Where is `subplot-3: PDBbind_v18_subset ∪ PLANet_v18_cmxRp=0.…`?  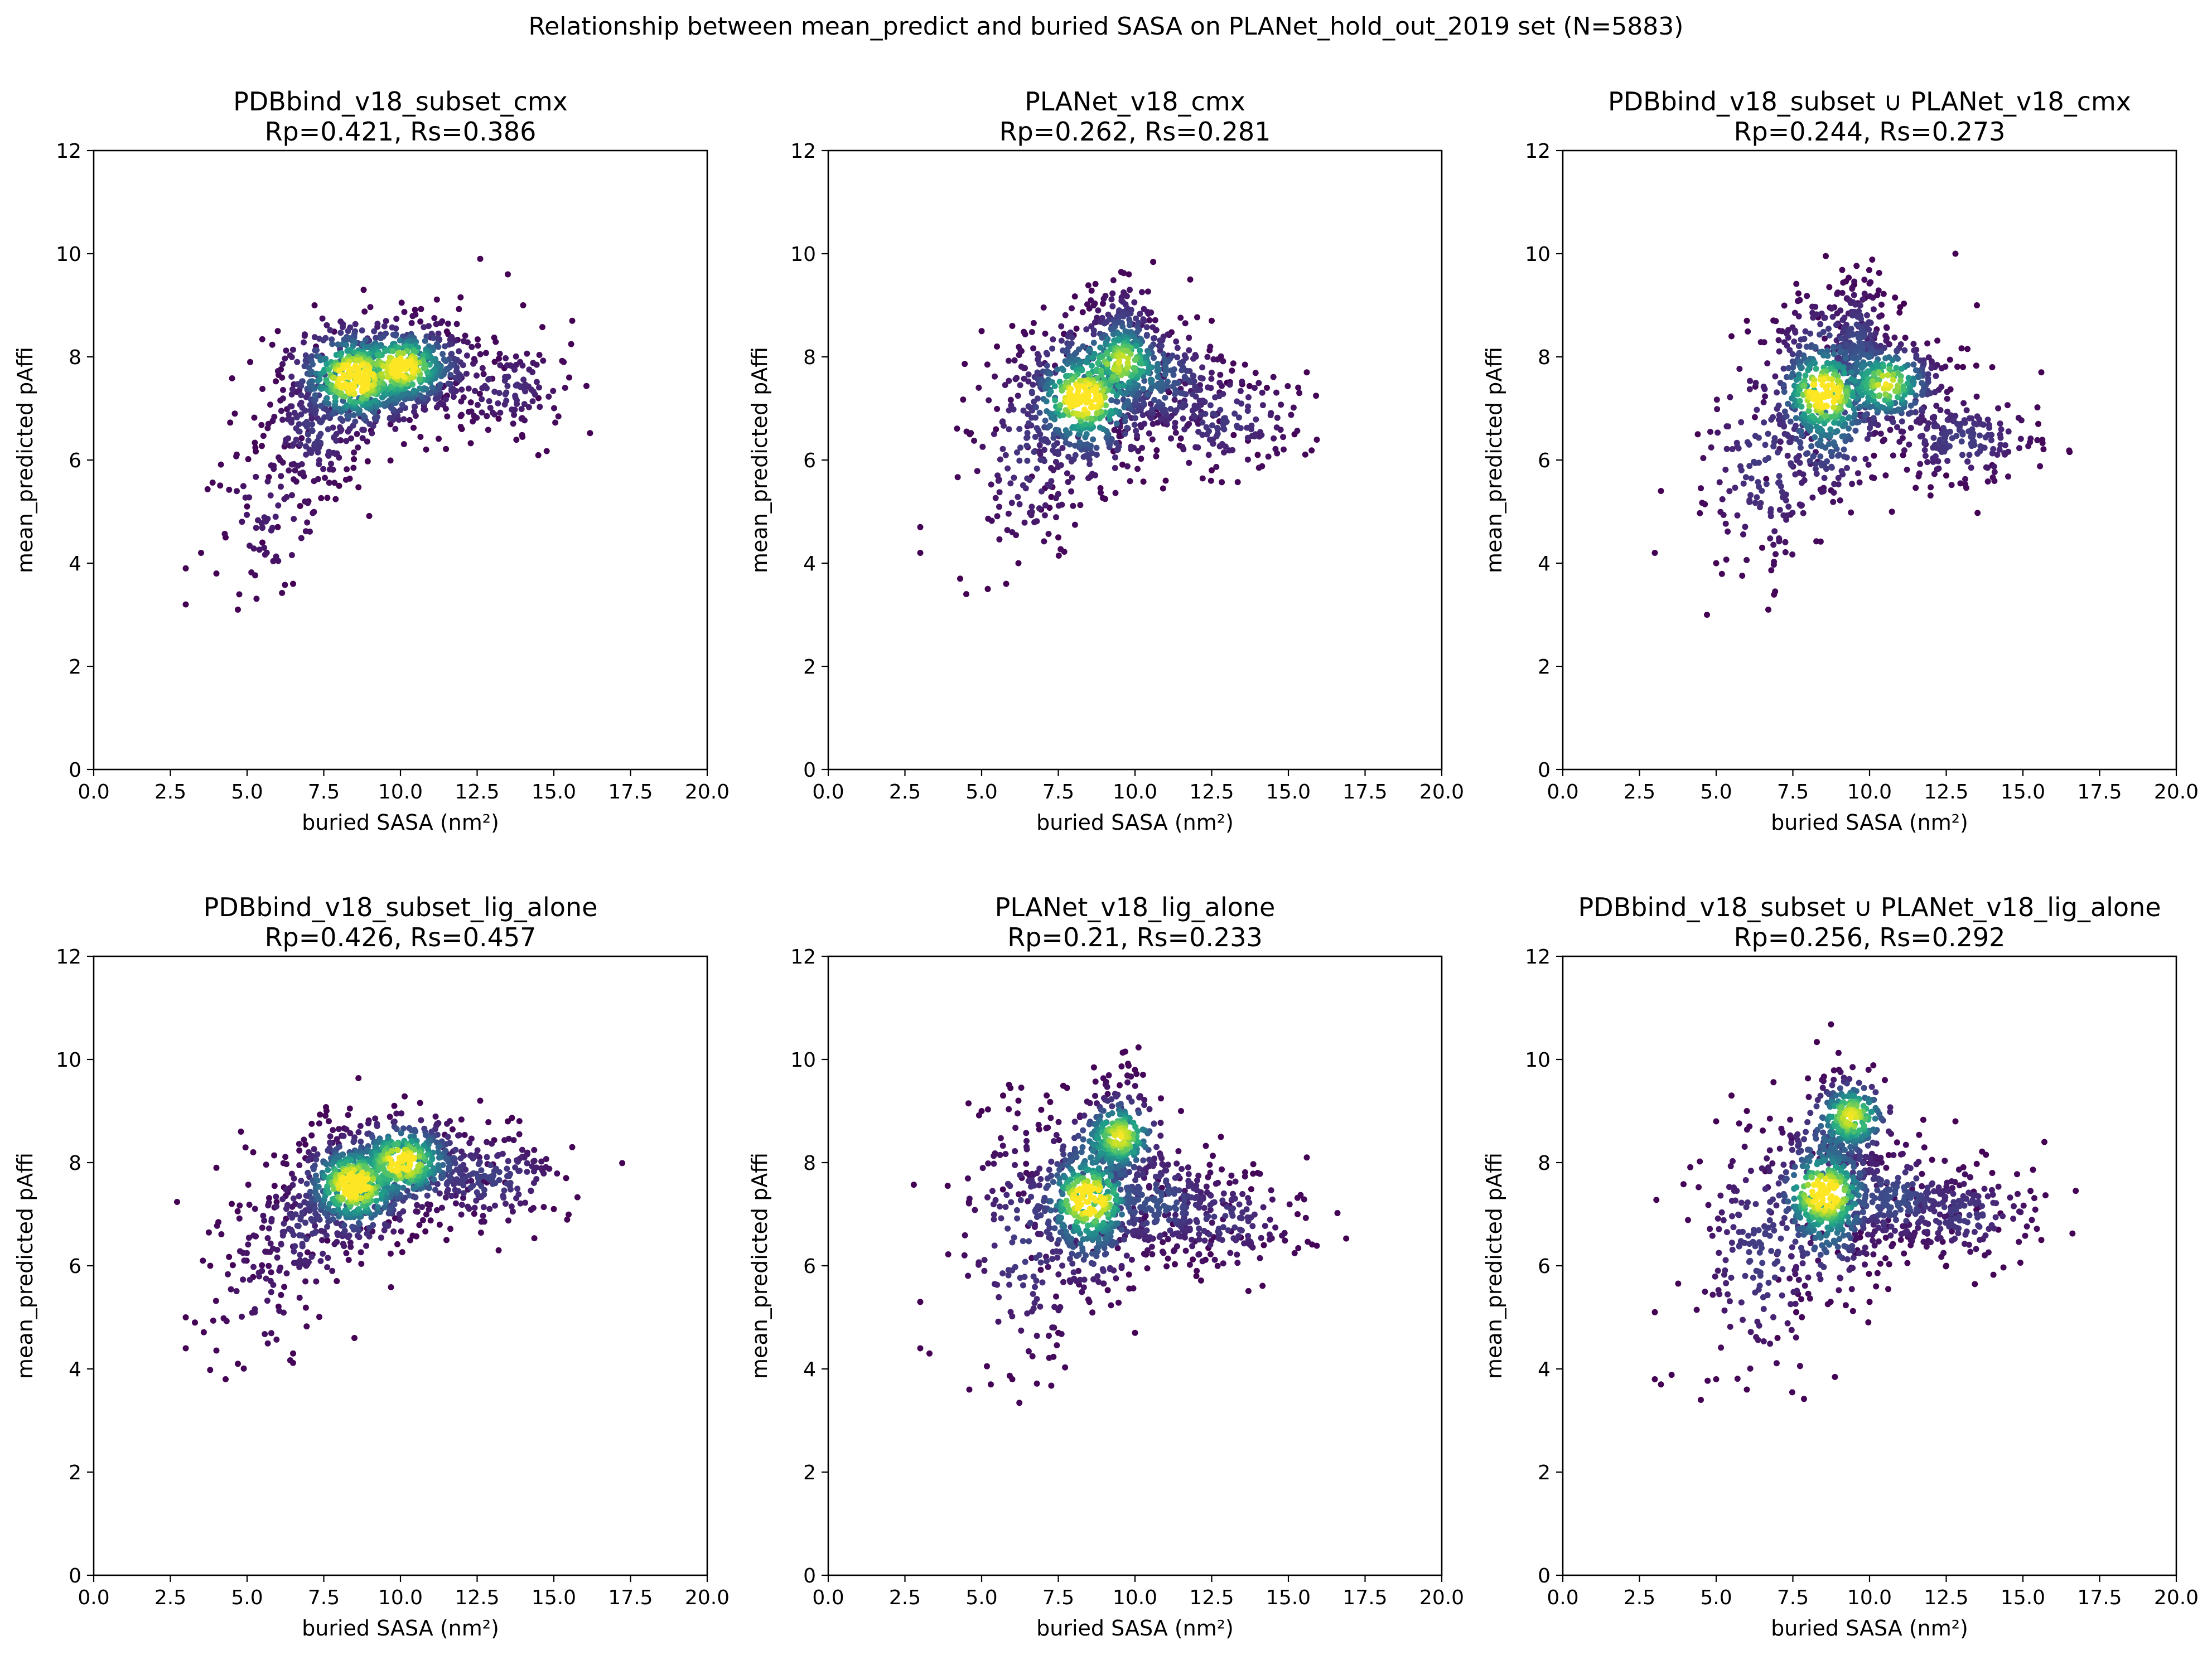
subplot-3: PDBbind_v18_subset ∪ PLANet_v18_cmxRp=0.… is located at coordinates (1840, 460).